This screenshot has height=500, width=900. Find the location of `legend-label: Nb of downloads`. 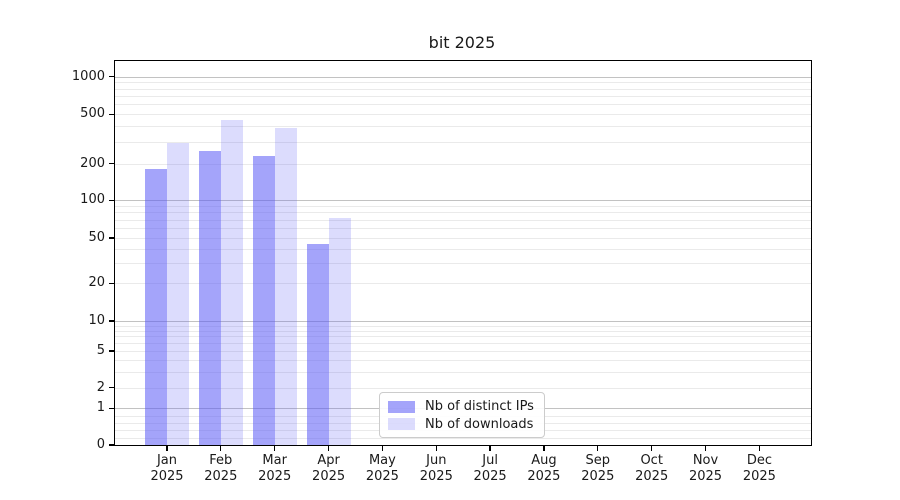

legend-label: Nb of downloads is located at coordinates (479, 424).